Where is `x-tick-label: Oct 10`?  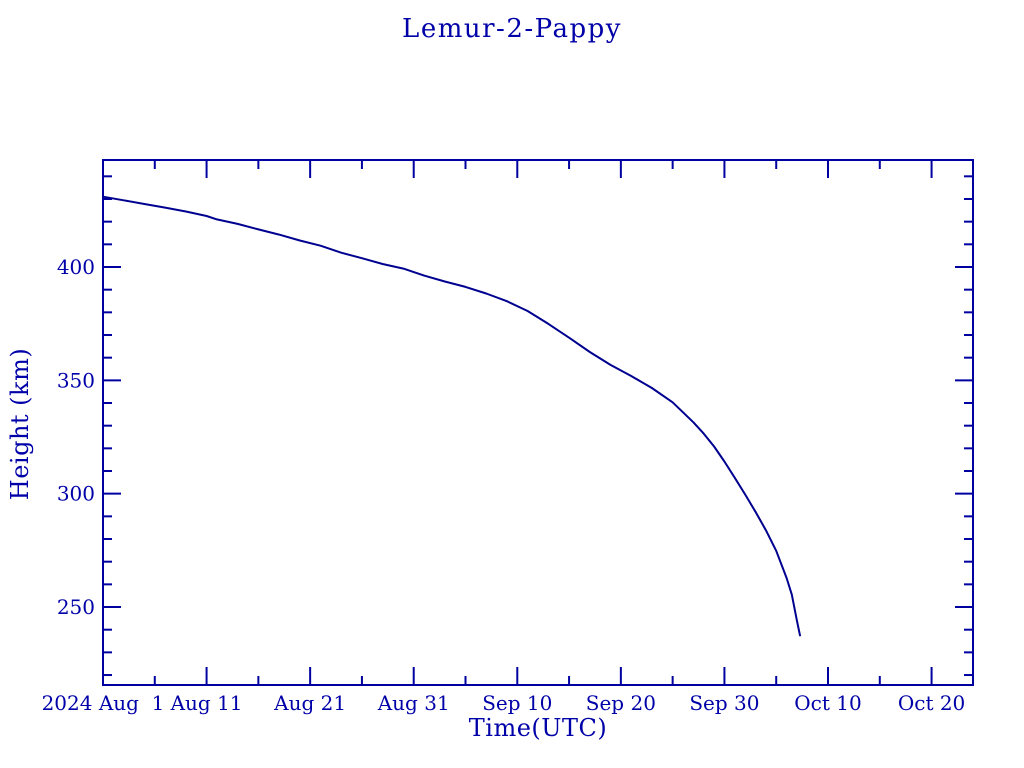 x-tick-label: Oct 10 is located at coordinates (827, 703).